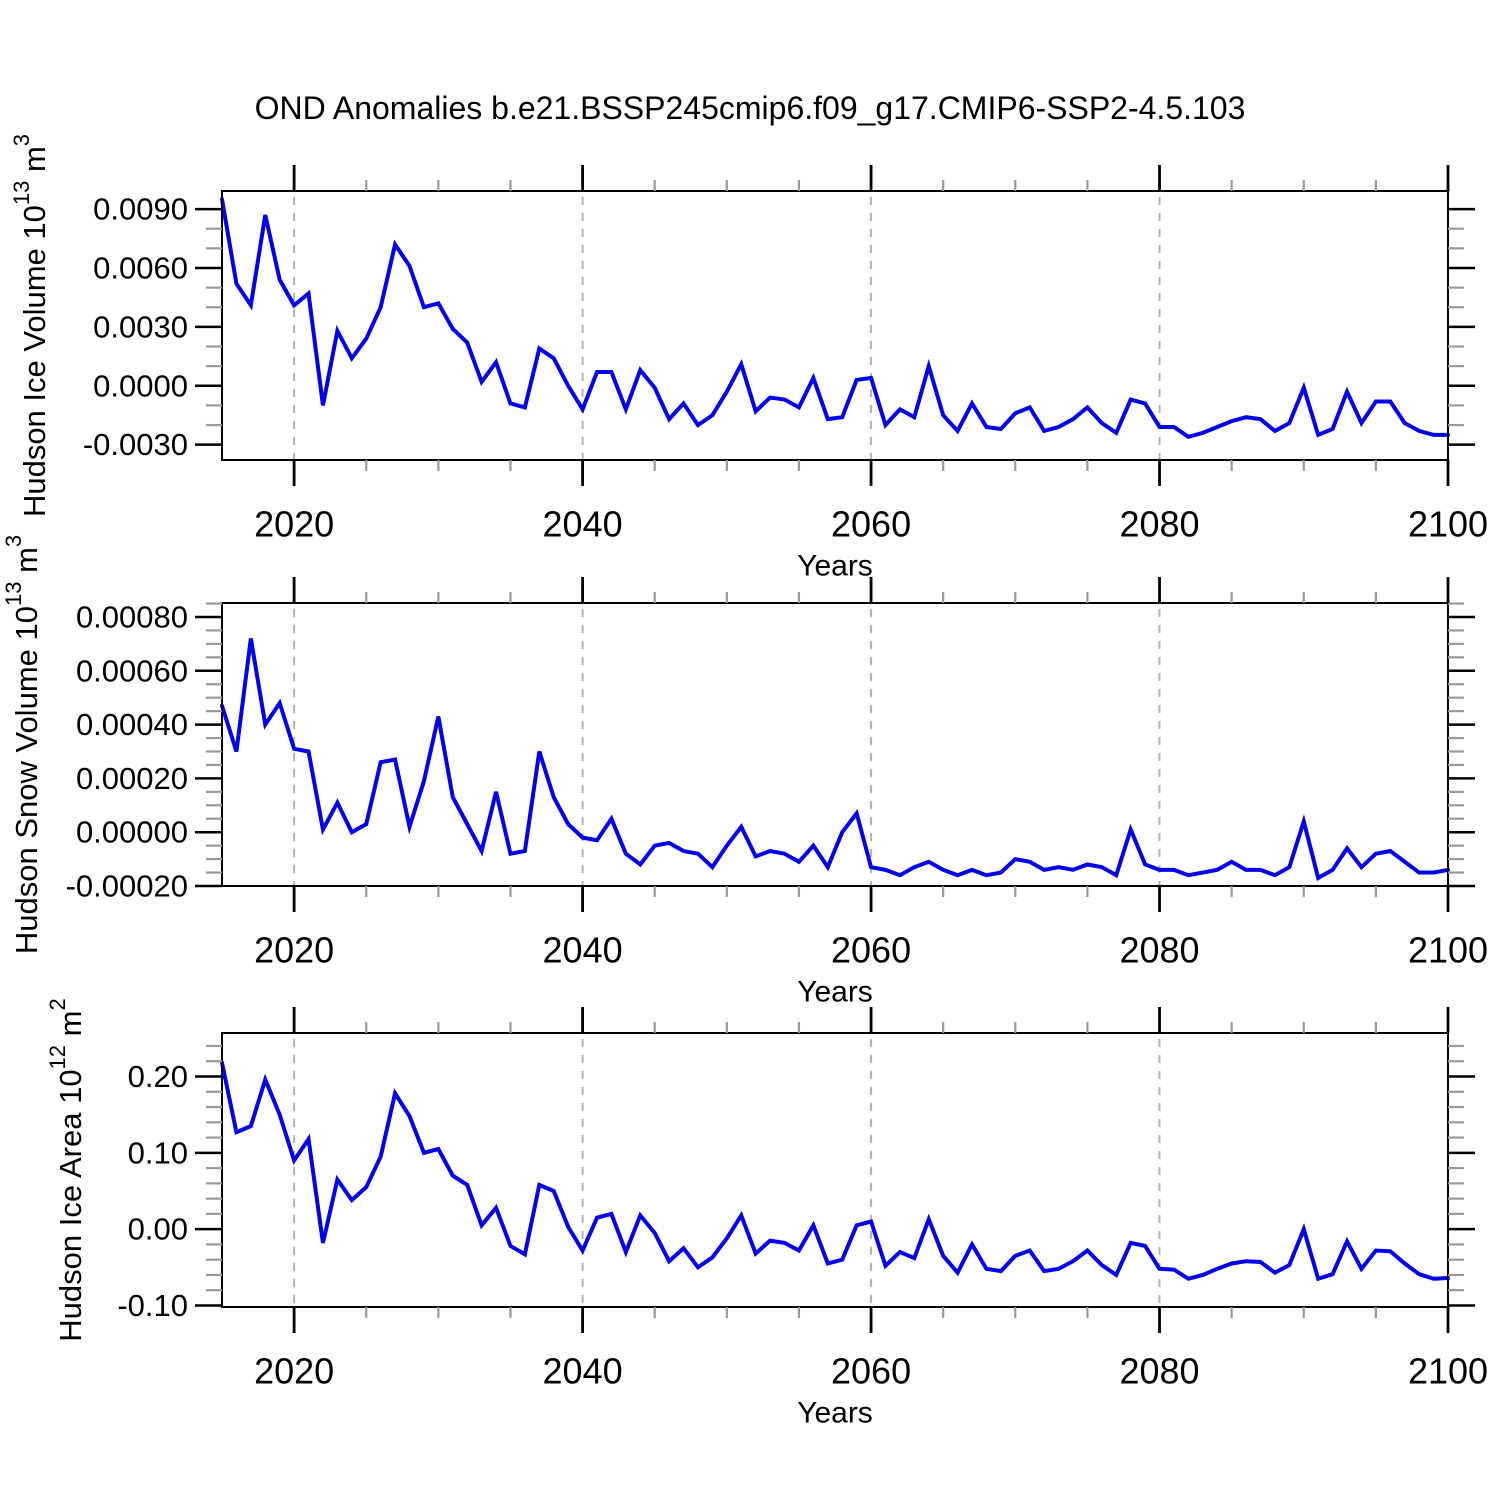 The height and width of the screenshot is (1500, 1500). What do you see at coordinates (152, 1305) in the screenshot?
I see `y-tick-label: -0.10` at bounding box center [152, 1305].